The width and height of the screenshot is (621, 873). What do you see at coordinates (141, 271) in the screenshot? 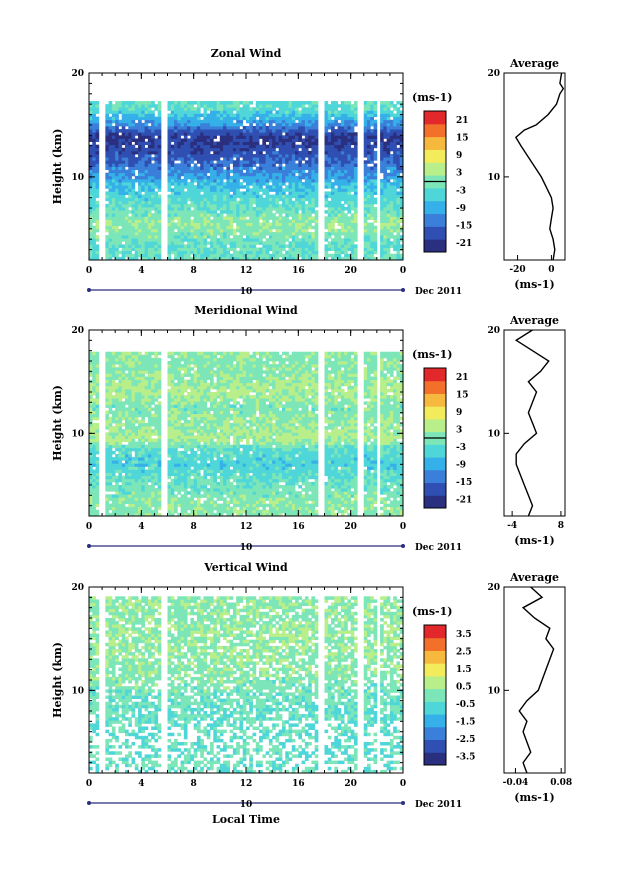
I see `x-tick-label: 4` at bounding box center [141, 271].